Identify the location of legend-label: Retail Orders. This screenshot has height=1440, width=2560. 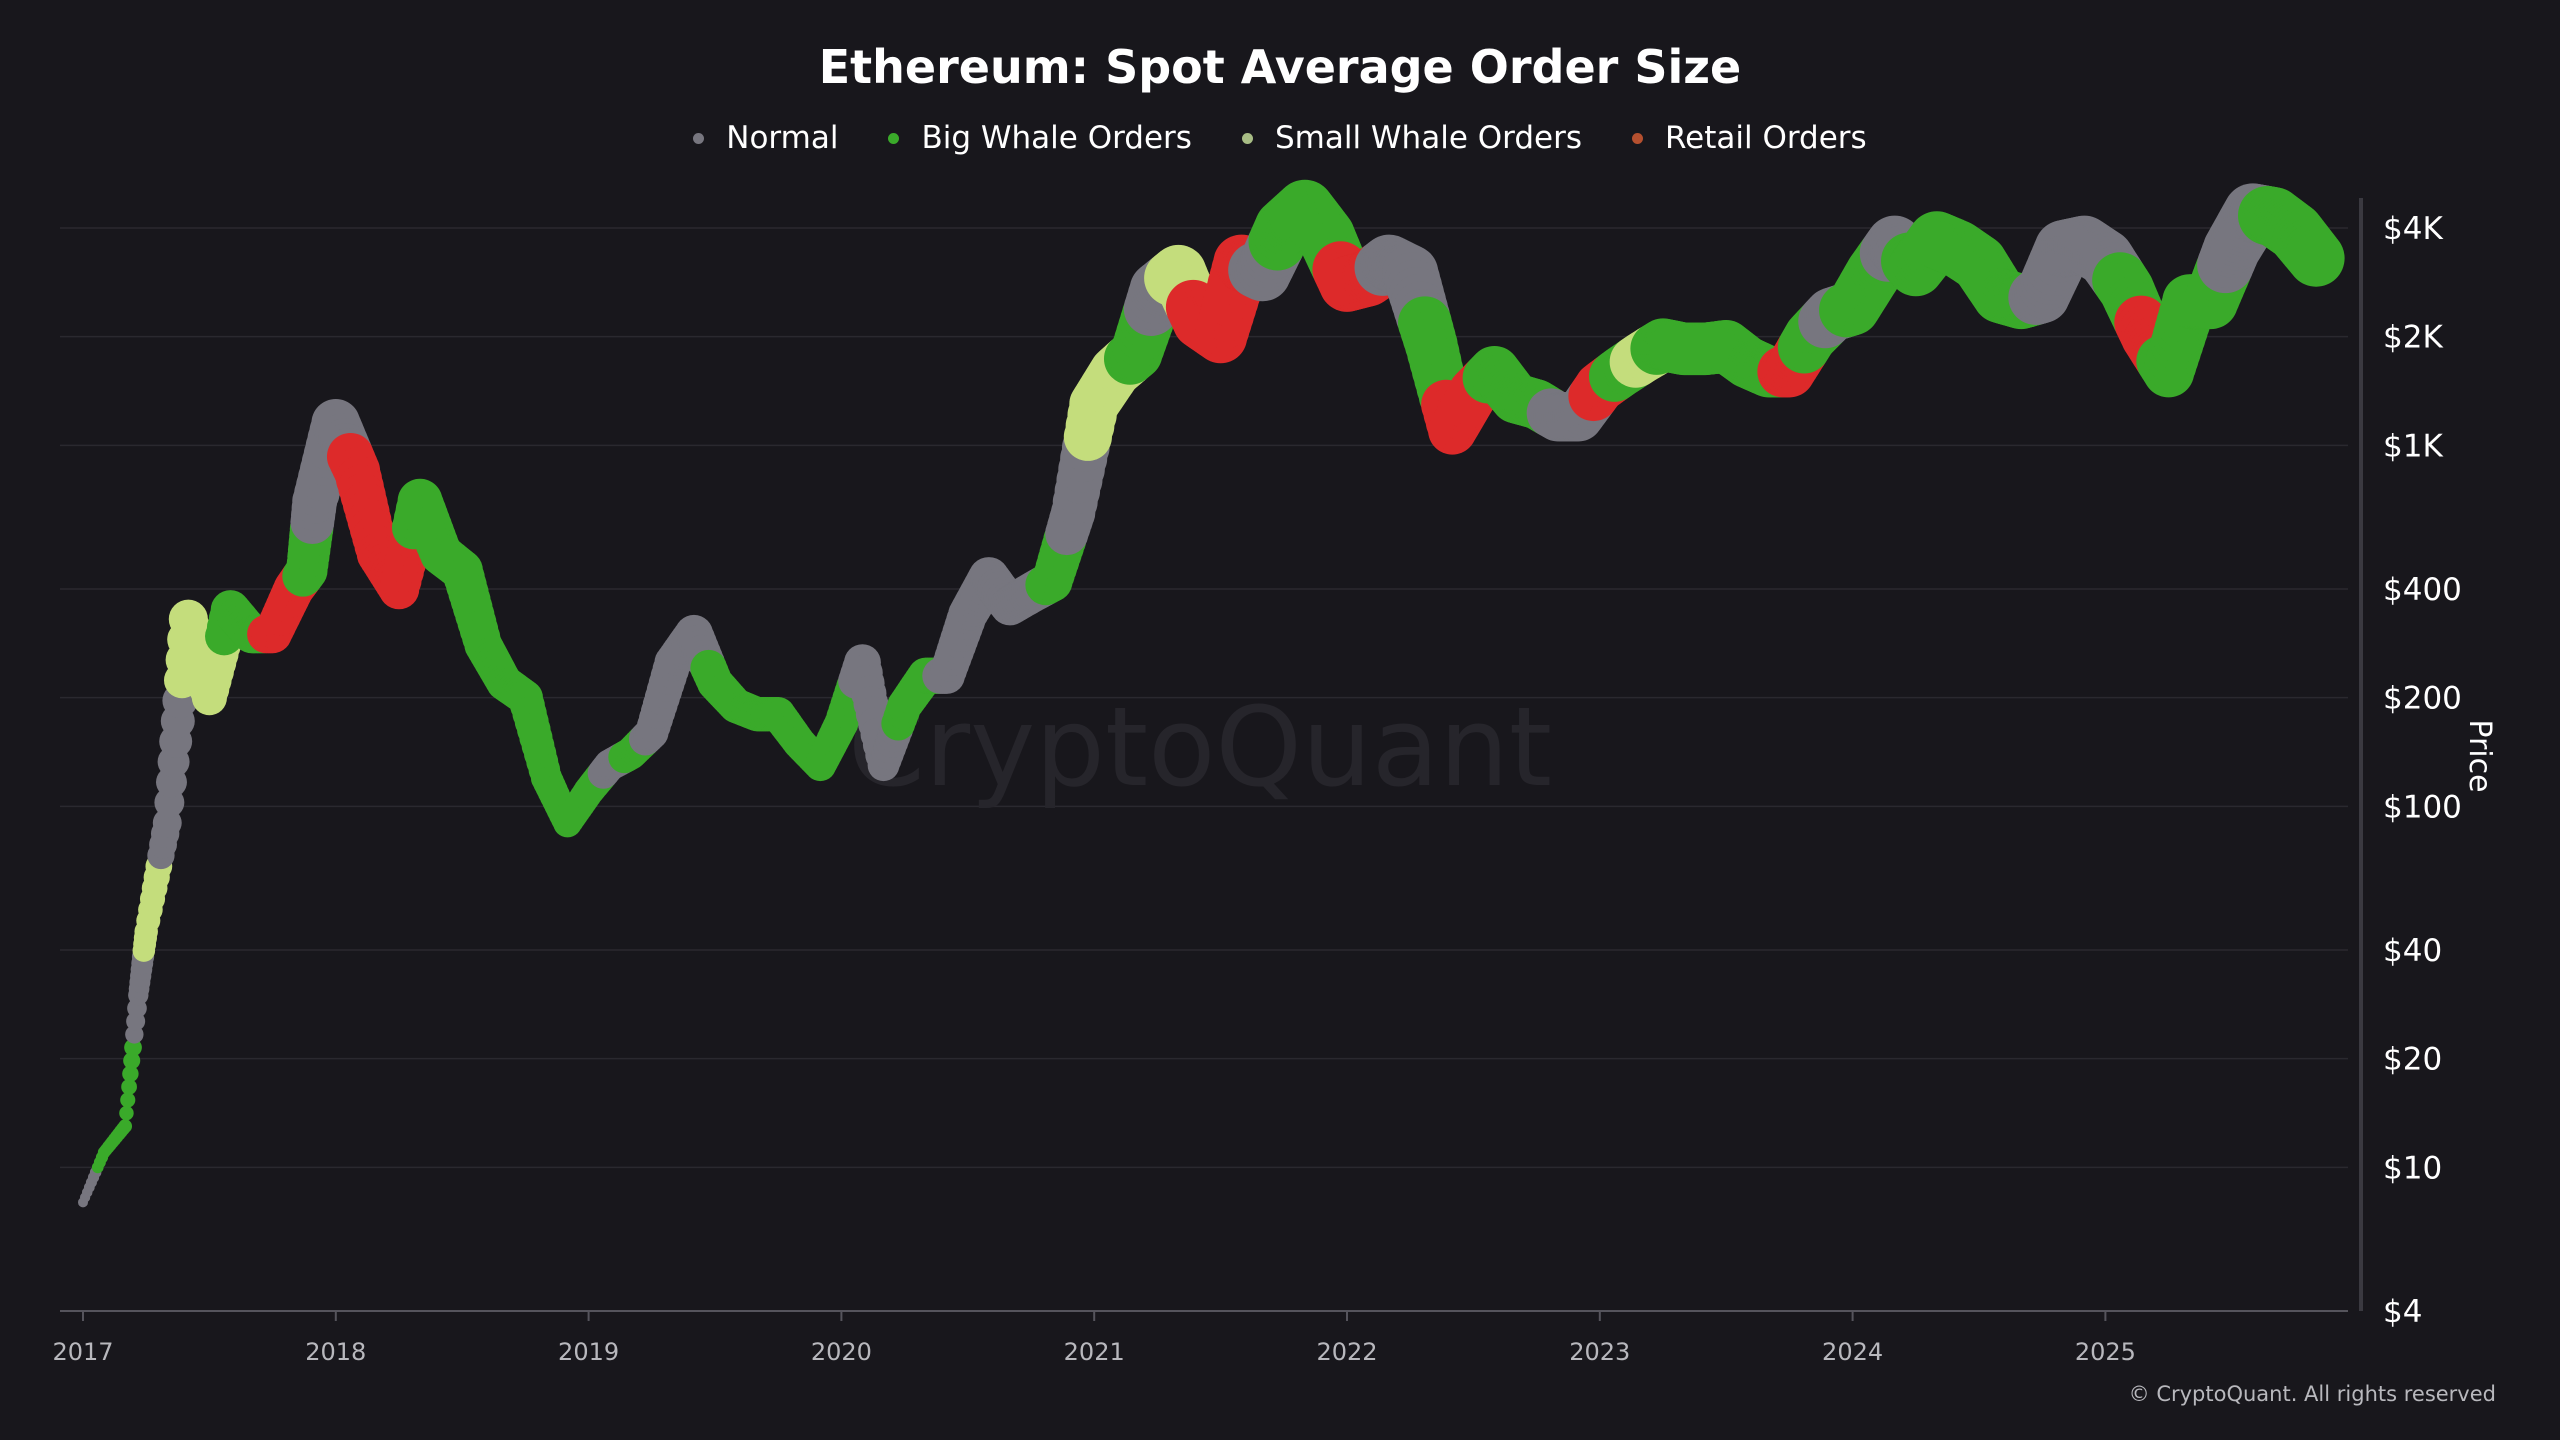
(1766, 138).